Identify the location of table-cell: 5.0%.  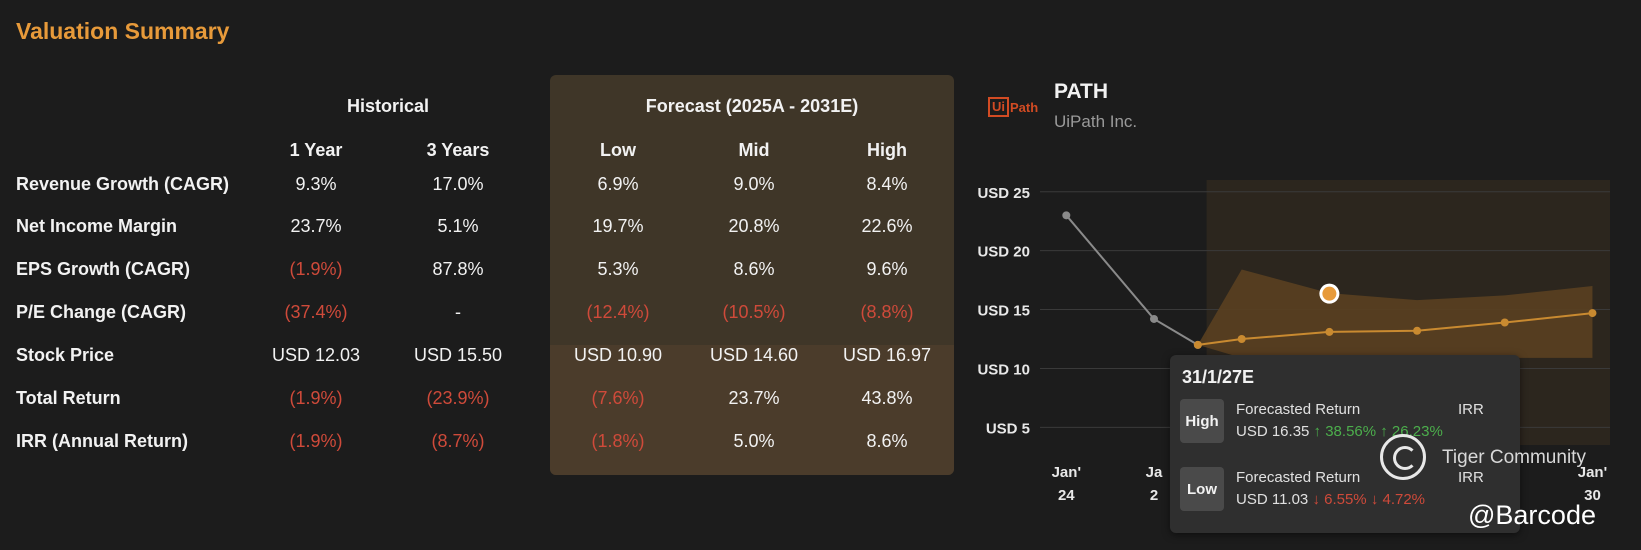
(754, 441).